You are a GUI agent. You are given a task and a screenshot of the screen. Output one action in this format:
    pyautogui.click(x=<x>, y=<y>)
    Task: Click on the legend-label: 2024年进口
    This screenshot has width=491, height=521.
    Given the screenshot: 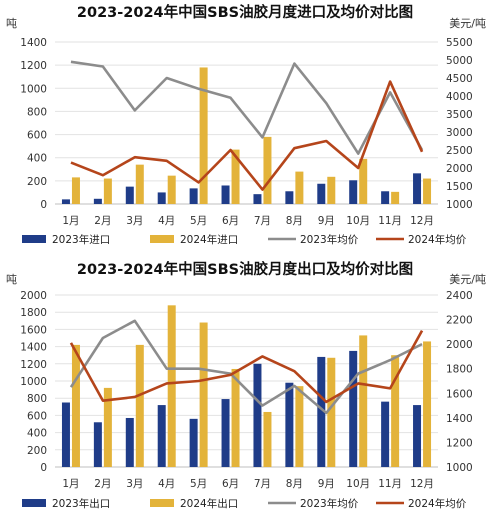 What is the action you would take?
    pyautogui.click(x=209, y=239)
    